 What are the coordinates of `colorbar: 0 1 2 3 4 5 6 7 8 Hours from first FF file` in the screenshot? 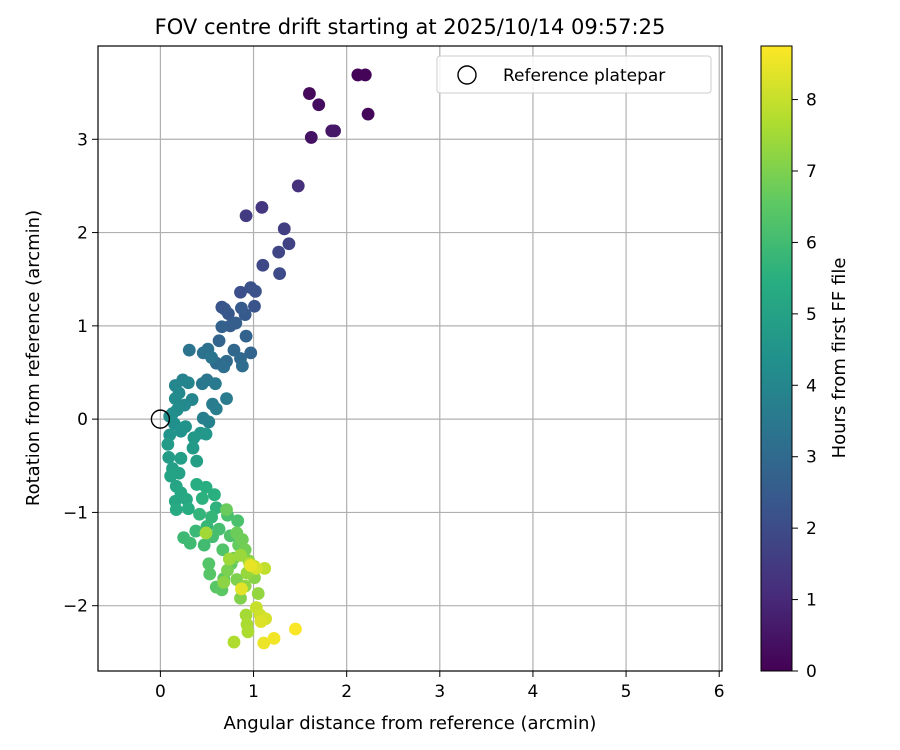 It's located at (805, 363).